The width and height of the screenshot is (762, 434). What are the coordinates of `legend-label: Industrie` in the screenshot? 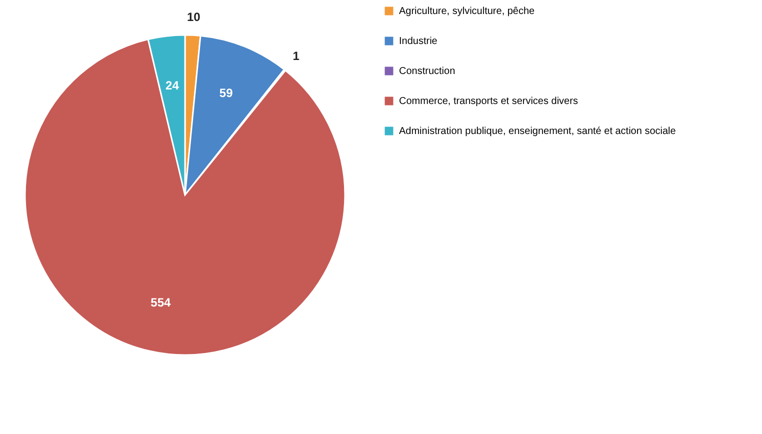 It's located at (418, 41).